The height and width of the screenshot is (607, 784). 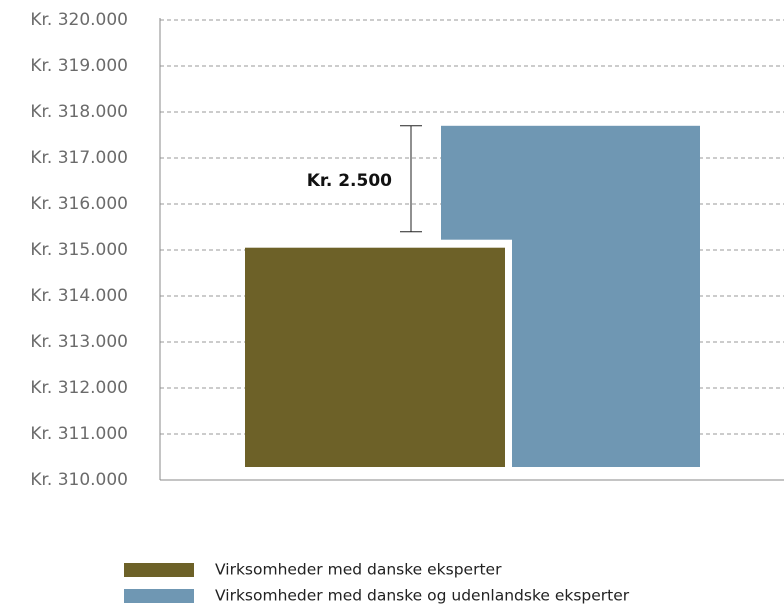 What do you see at coordinates (375, 357) in the screenshot?
I see `bar` at bounding box center [375, 357].